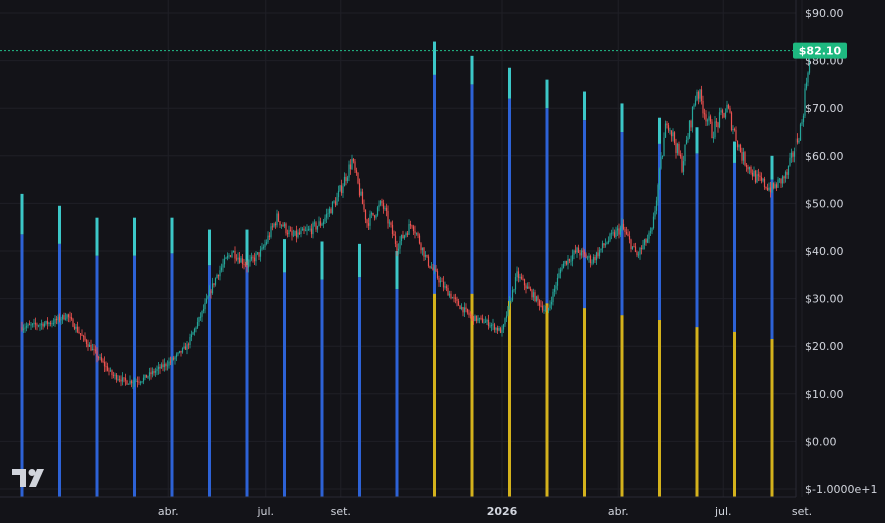 The image size is (885, 523). What do you see at coordinates (824, 394) in the screenshot?
I see `y-tick-label: $10.00` at bounding box center [824, 394].